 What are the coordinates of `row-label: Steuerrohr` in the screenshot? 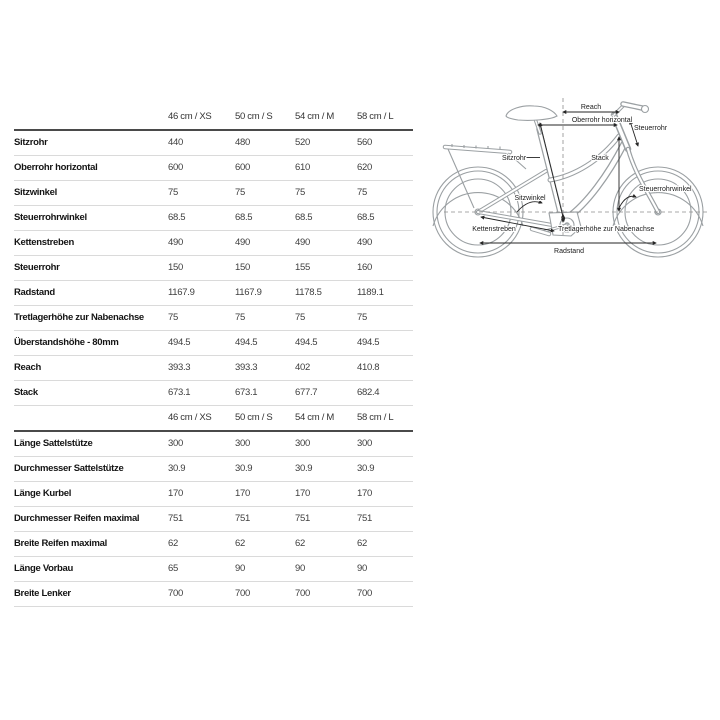 It's located at (37, 268).